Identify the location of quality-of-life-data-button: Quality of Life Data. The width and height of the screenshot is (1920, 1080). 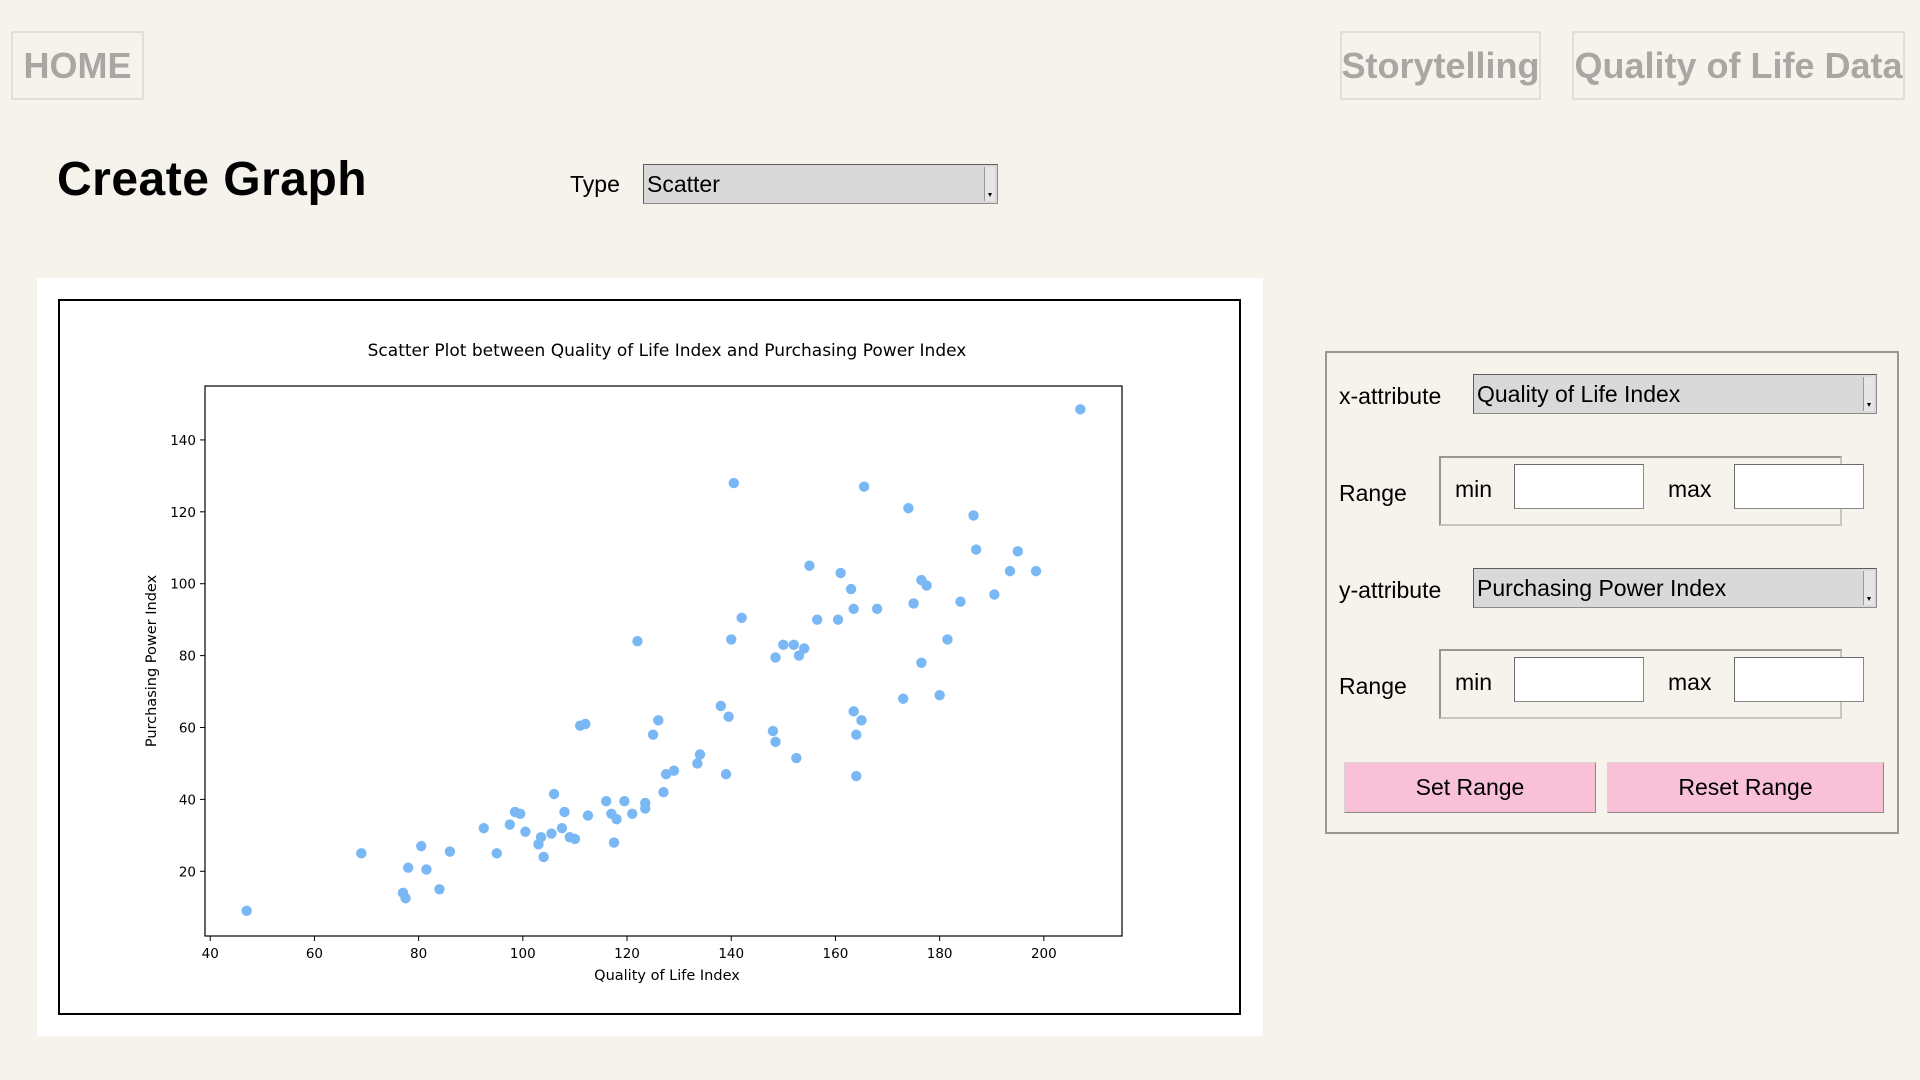
(1738, 65).